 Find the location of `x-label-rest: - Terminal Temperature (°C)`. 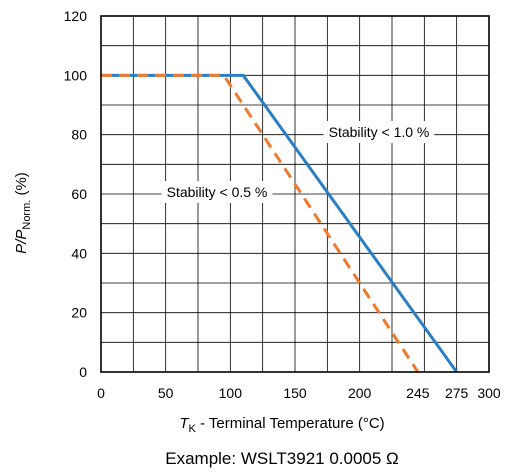

x-label-rest: - Terminal Temperature (°C) is located at coordinates (290, 423).